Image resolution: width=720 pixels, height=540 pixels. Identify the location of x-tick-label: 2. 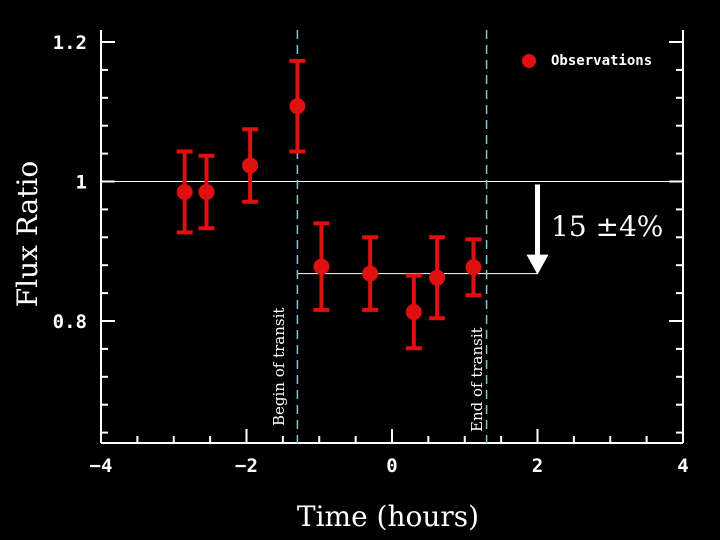
(537, 466).